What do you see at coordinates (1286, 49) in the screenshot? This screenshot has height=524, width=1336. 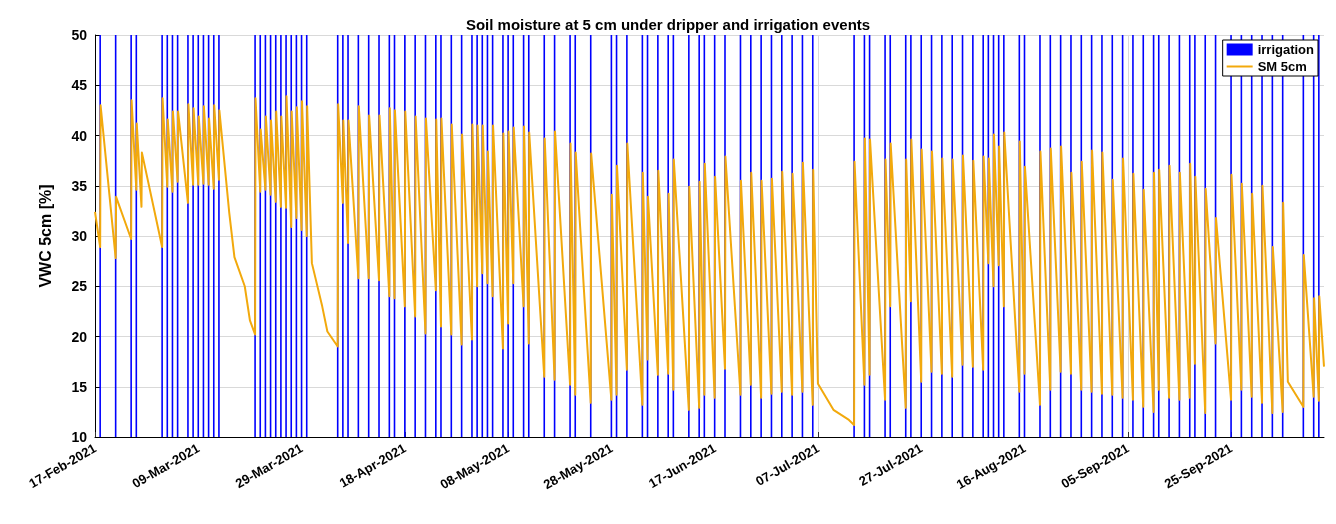 I see `legend-label: irrigation` at bounding box center [1286, 49].